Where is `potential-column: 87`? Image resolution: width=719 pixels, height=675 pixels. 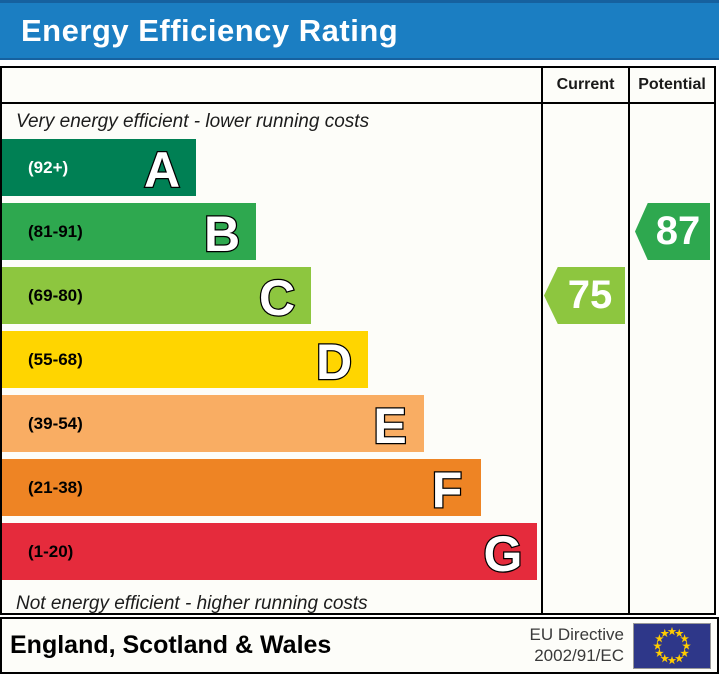 potential-column: 87 is located at coordinates (671, 359).